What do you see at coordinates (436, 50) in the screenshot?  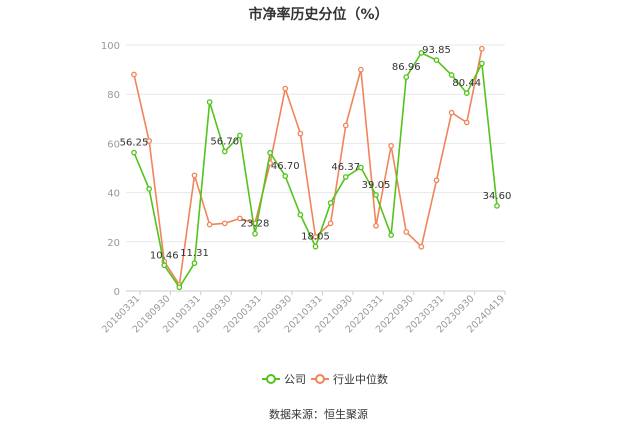 I see `data-label: 93.85` at bounding box center [436, 50].